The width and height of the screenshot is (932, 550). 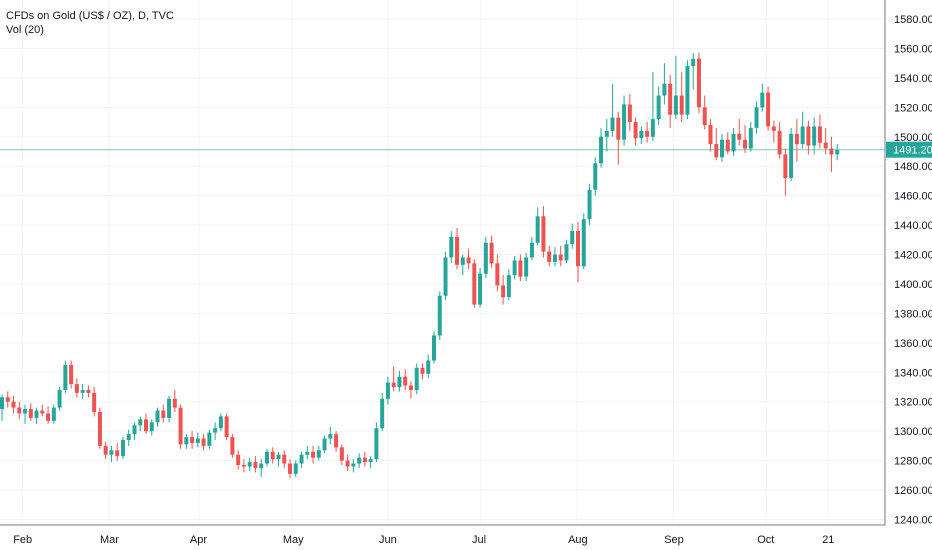 What do you see at coordinates (479, 540) in the screenshot?
I see `x-tick-label: Jul` at bounding box center [479, 540].